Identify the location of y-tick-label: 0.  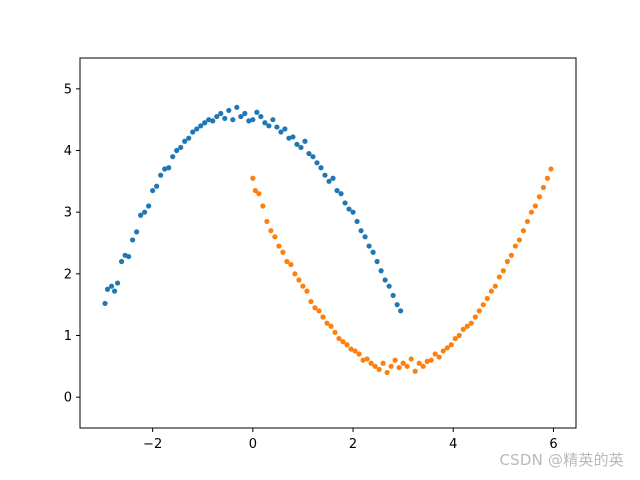
(68, 398).